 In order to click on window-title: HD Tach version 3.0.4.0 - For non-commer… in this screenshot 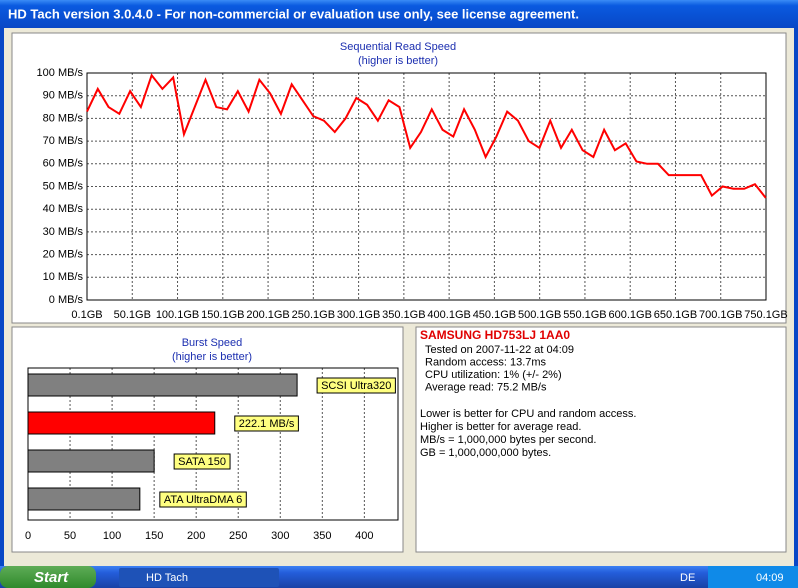, I will do `click(293, 13)`.